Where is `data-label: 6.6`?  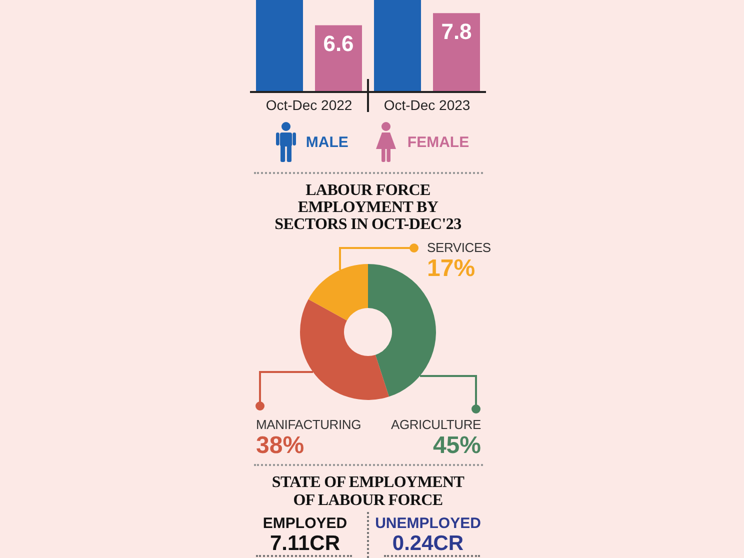 data-label: 6.6 is located at coordinates (338, 43).